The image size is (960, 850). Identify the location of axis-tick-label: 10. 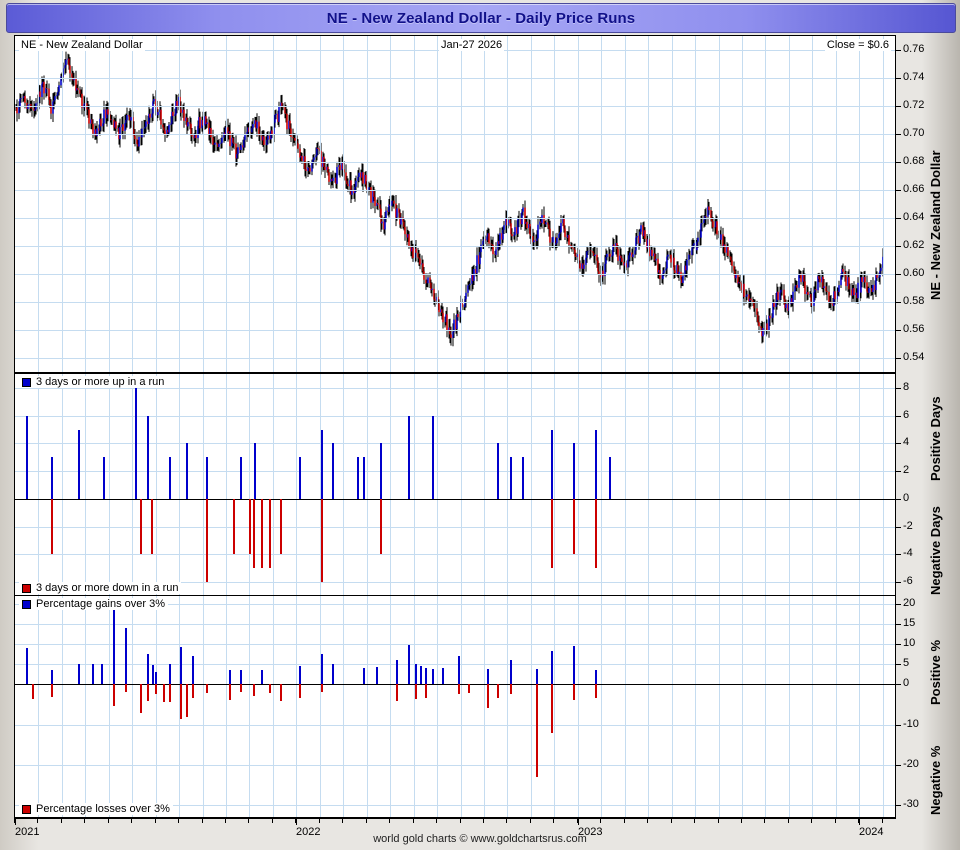
(909, 643).